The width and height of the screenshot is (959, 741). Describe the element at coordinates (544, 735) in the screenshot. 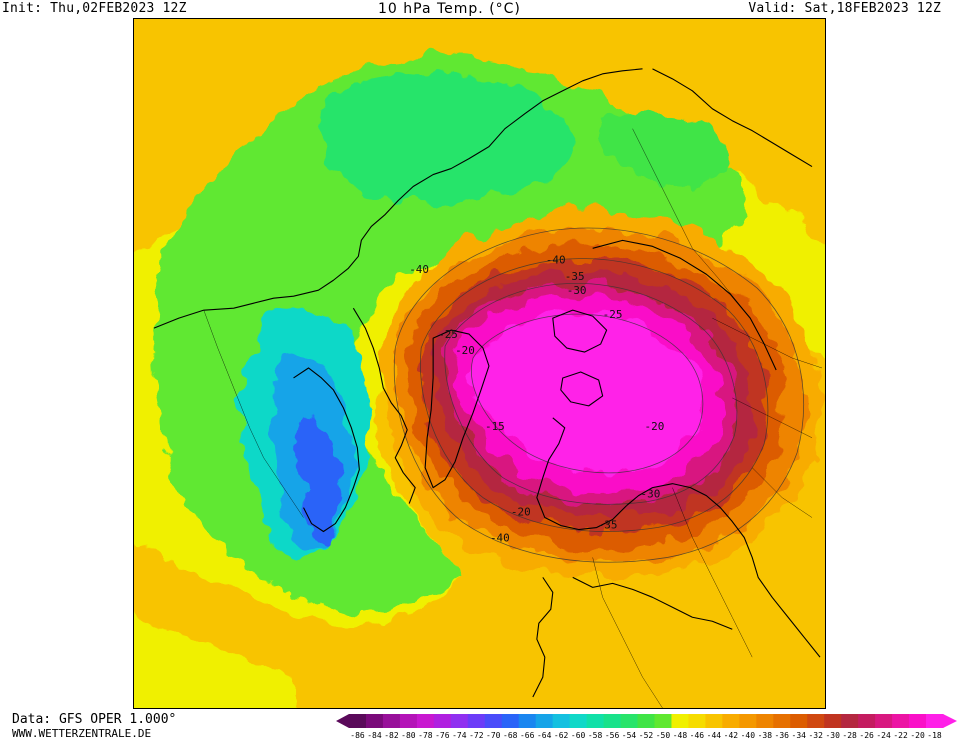

I see `legend-label: -64` at that location.